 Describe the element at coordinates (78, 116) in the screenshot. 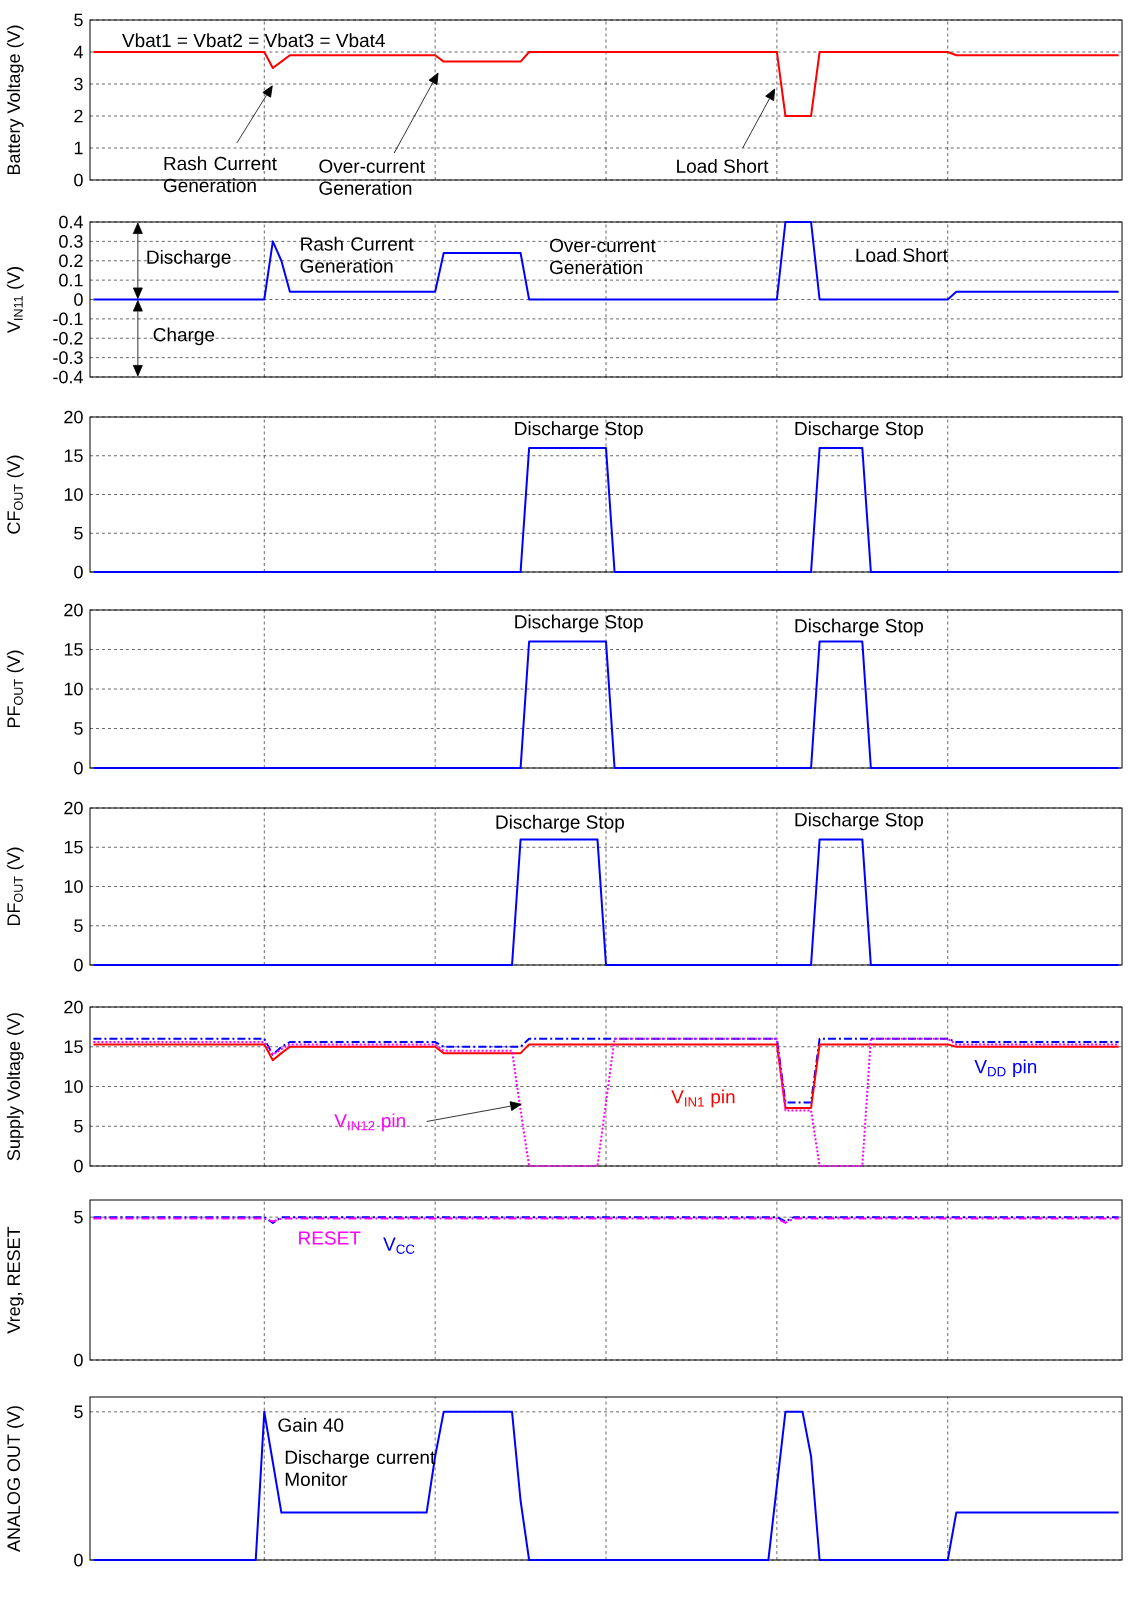

I see `y-tick-label: 2` at that location.